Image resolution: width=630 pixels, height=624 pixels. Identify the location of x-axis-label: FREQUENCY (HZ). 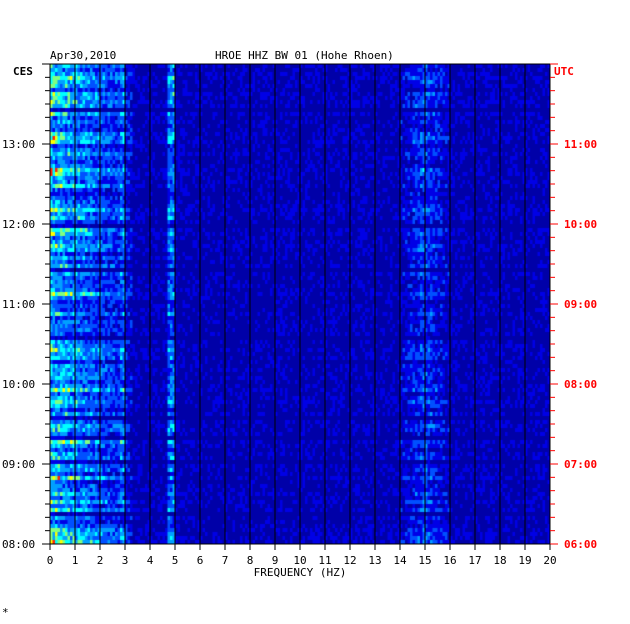
(300, 572).